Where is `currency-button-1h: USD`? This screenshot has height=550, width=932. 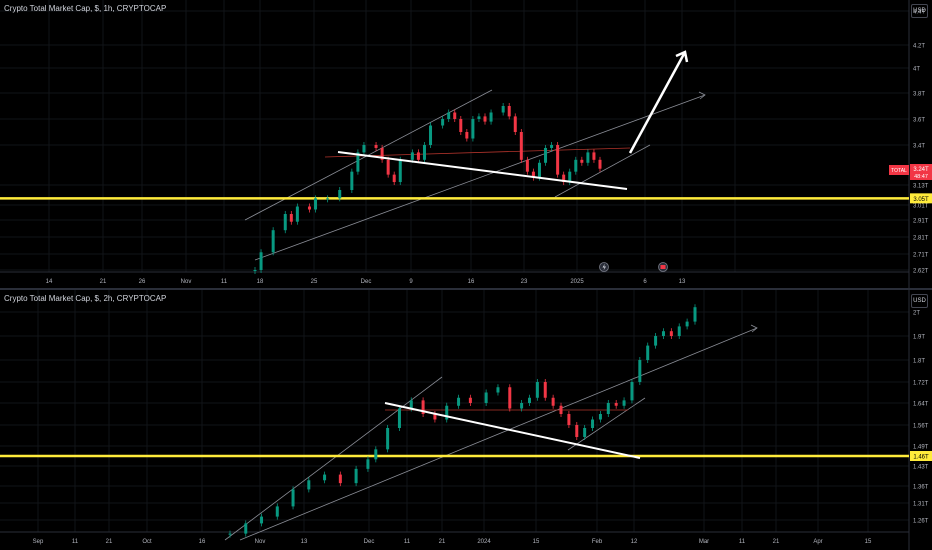 currency-button-1h: USD is located at coordinates (919, 11).